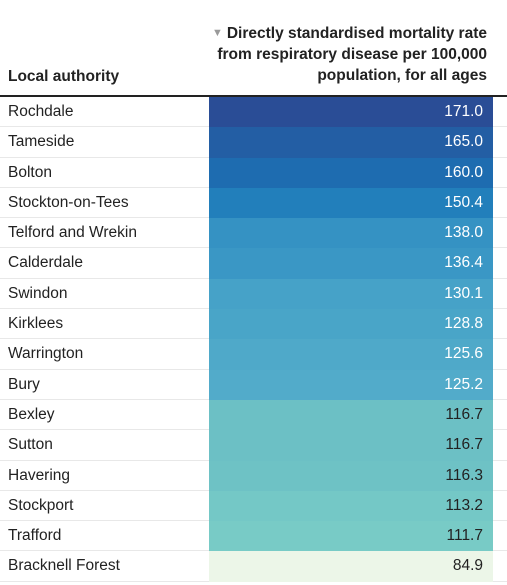 This screenshot has height=585, width=507. Describe the element at coordinates (39, 475) in the screenshot. I see `local-authority-cell: Havering` at that location.